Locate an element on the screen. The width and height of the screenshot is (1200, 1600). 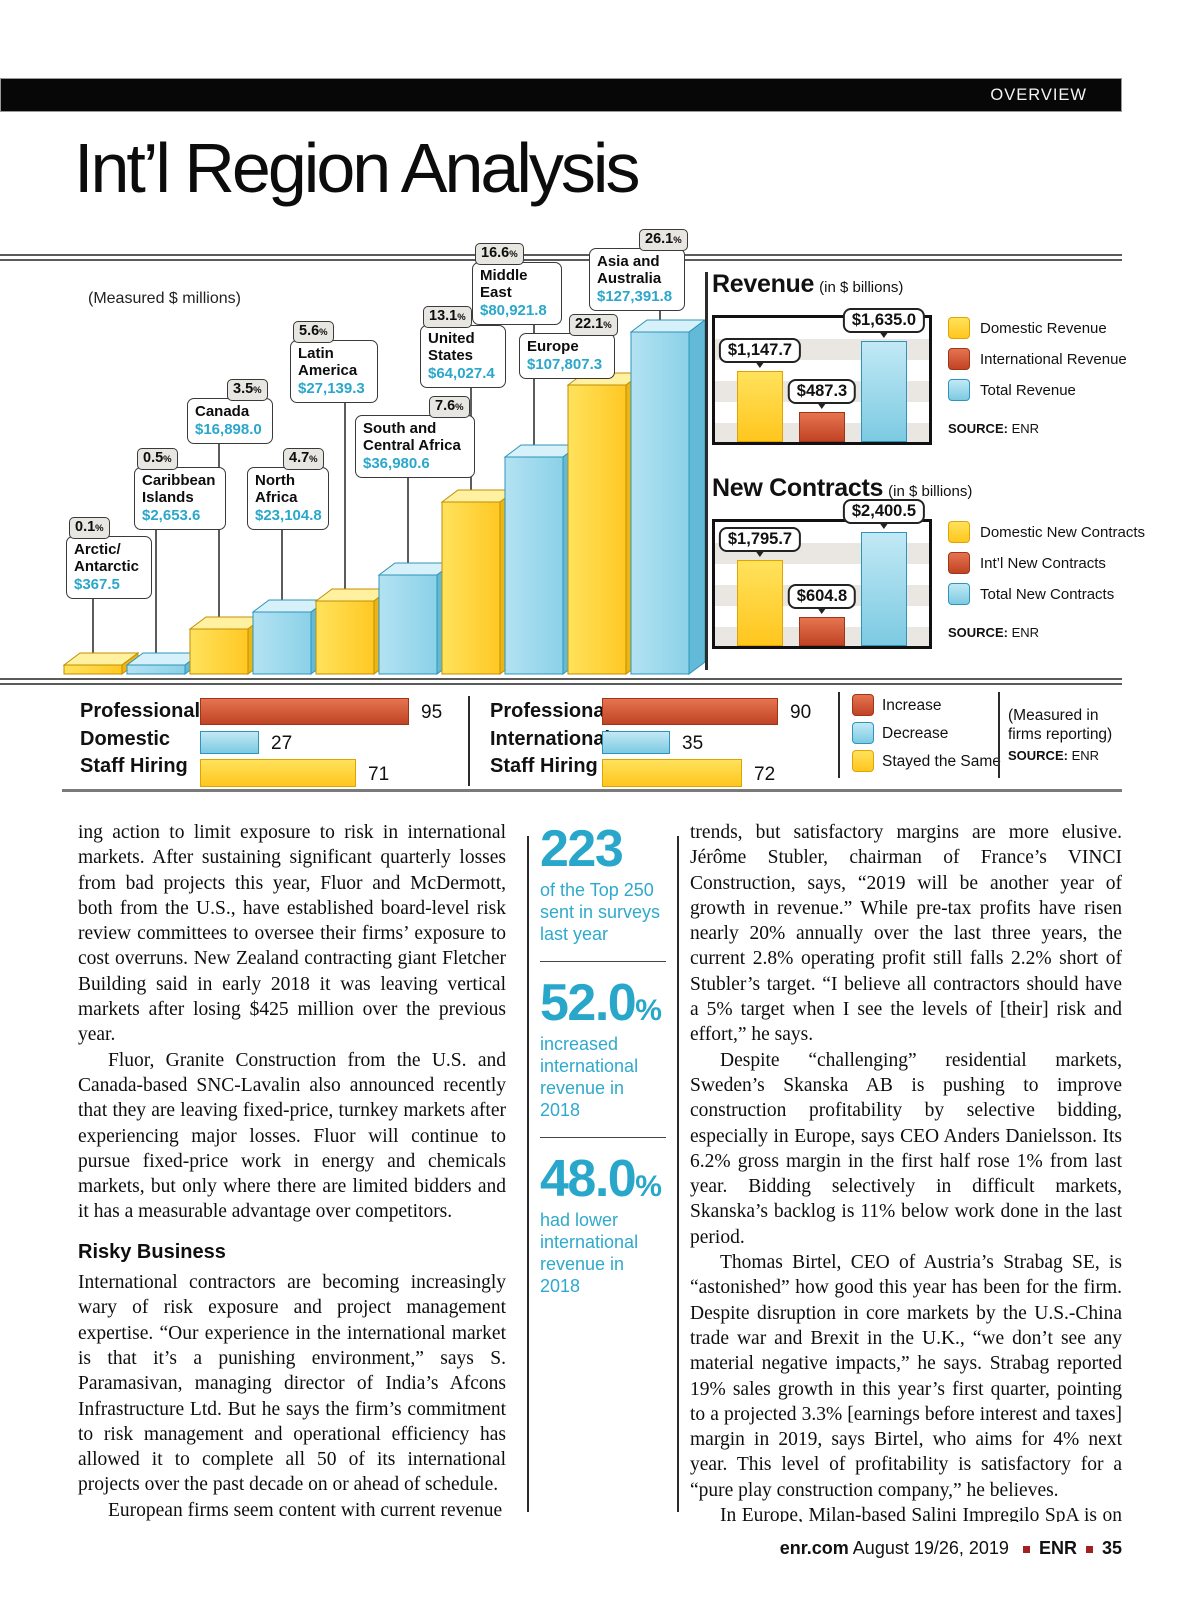
region-bar-latin-america is located at coordinates (353, 631).